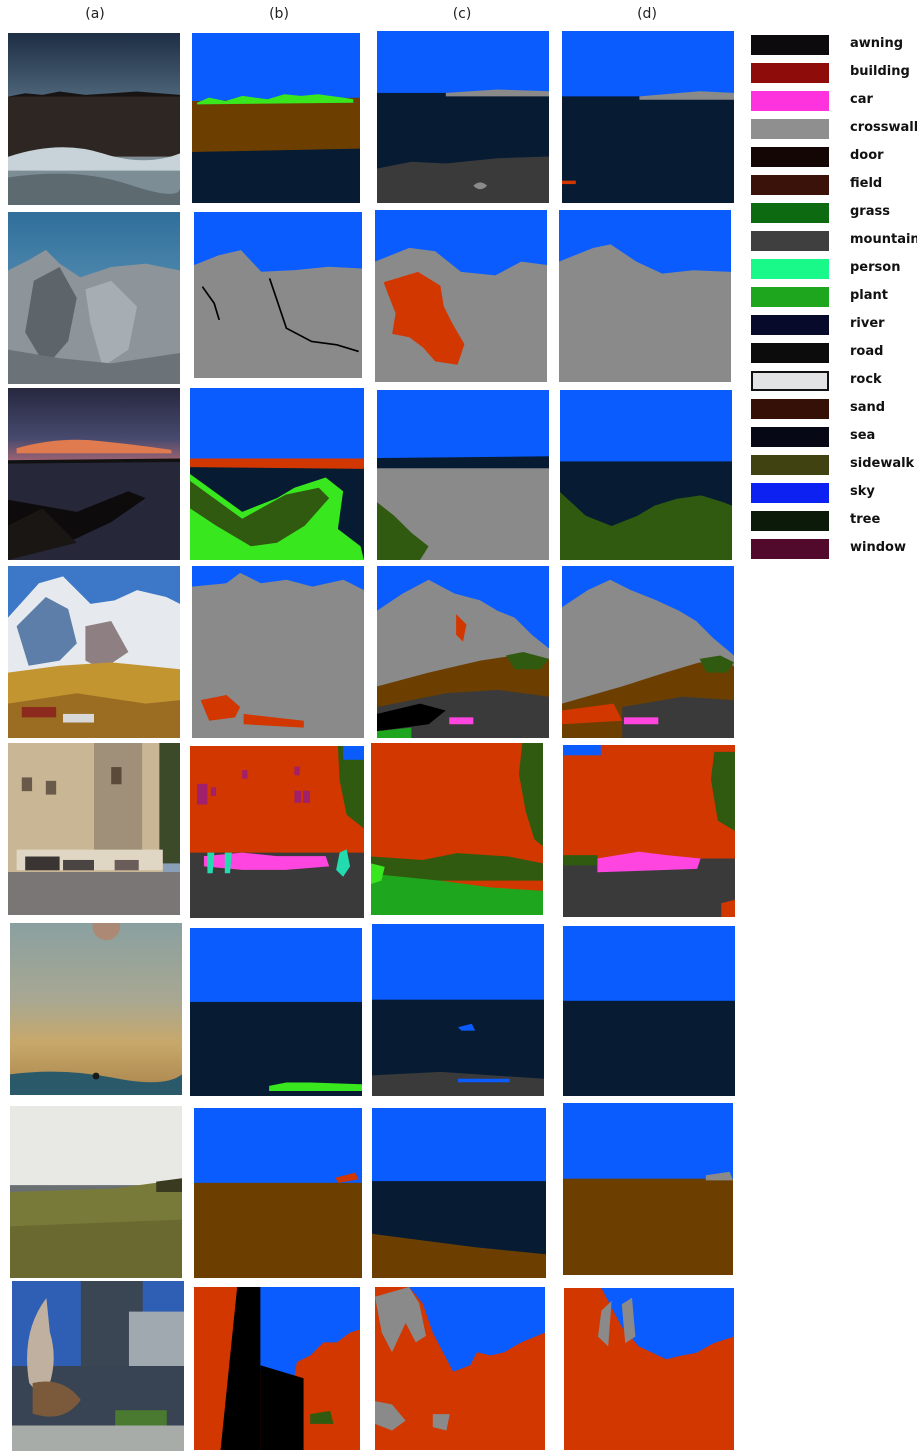  What do you see at coordinates (878, 547) in the screenshot?
I see `legend-label: window` at bounding box center [878, 547].